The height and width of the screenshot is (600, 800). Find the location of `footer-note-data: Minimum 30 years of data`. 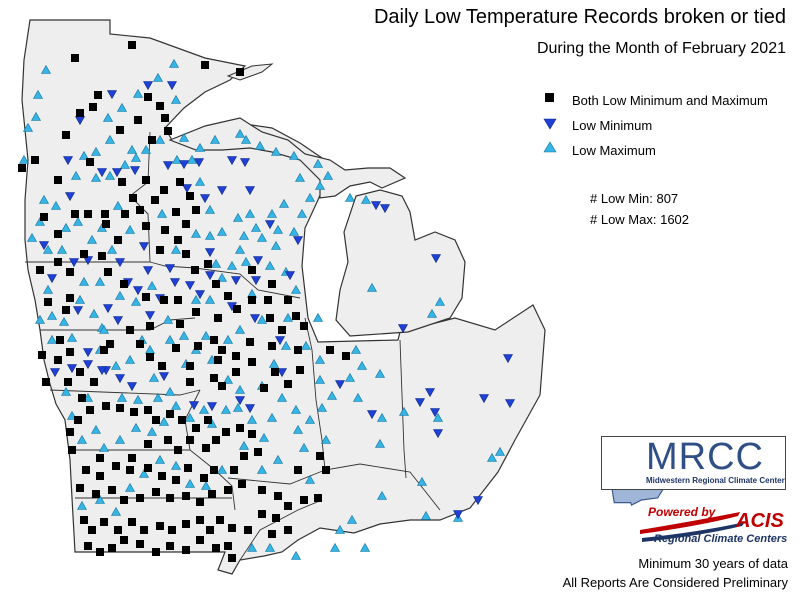

footer-note-data: Minimum 30 years of data is located at coordinates (713, 563).